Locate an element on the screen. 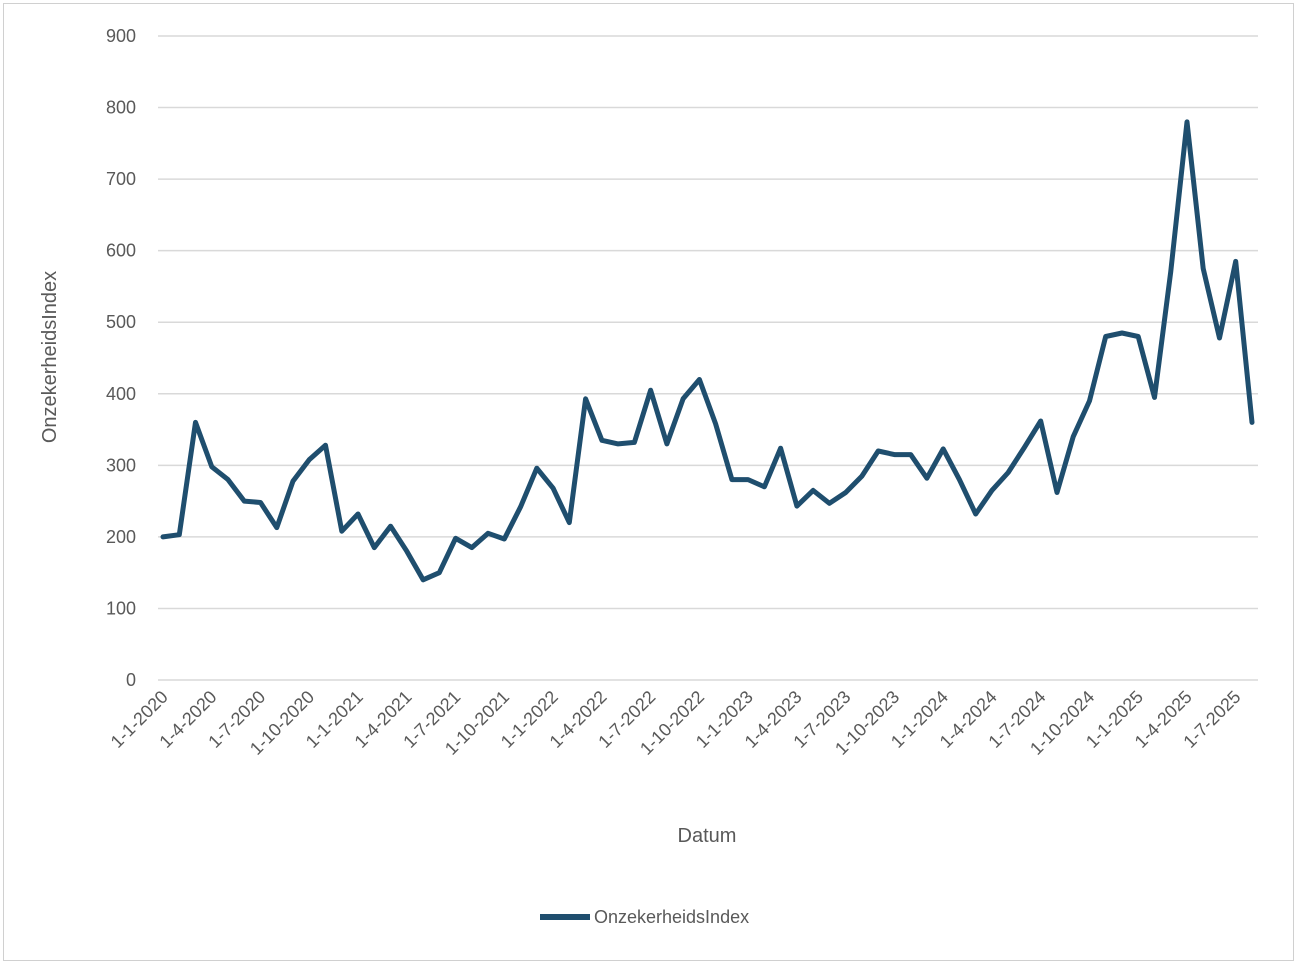 Image resolution: width=1299 pixels, height=966 pixels. y-tick-label: 200 is located at coordinates (121, 537).